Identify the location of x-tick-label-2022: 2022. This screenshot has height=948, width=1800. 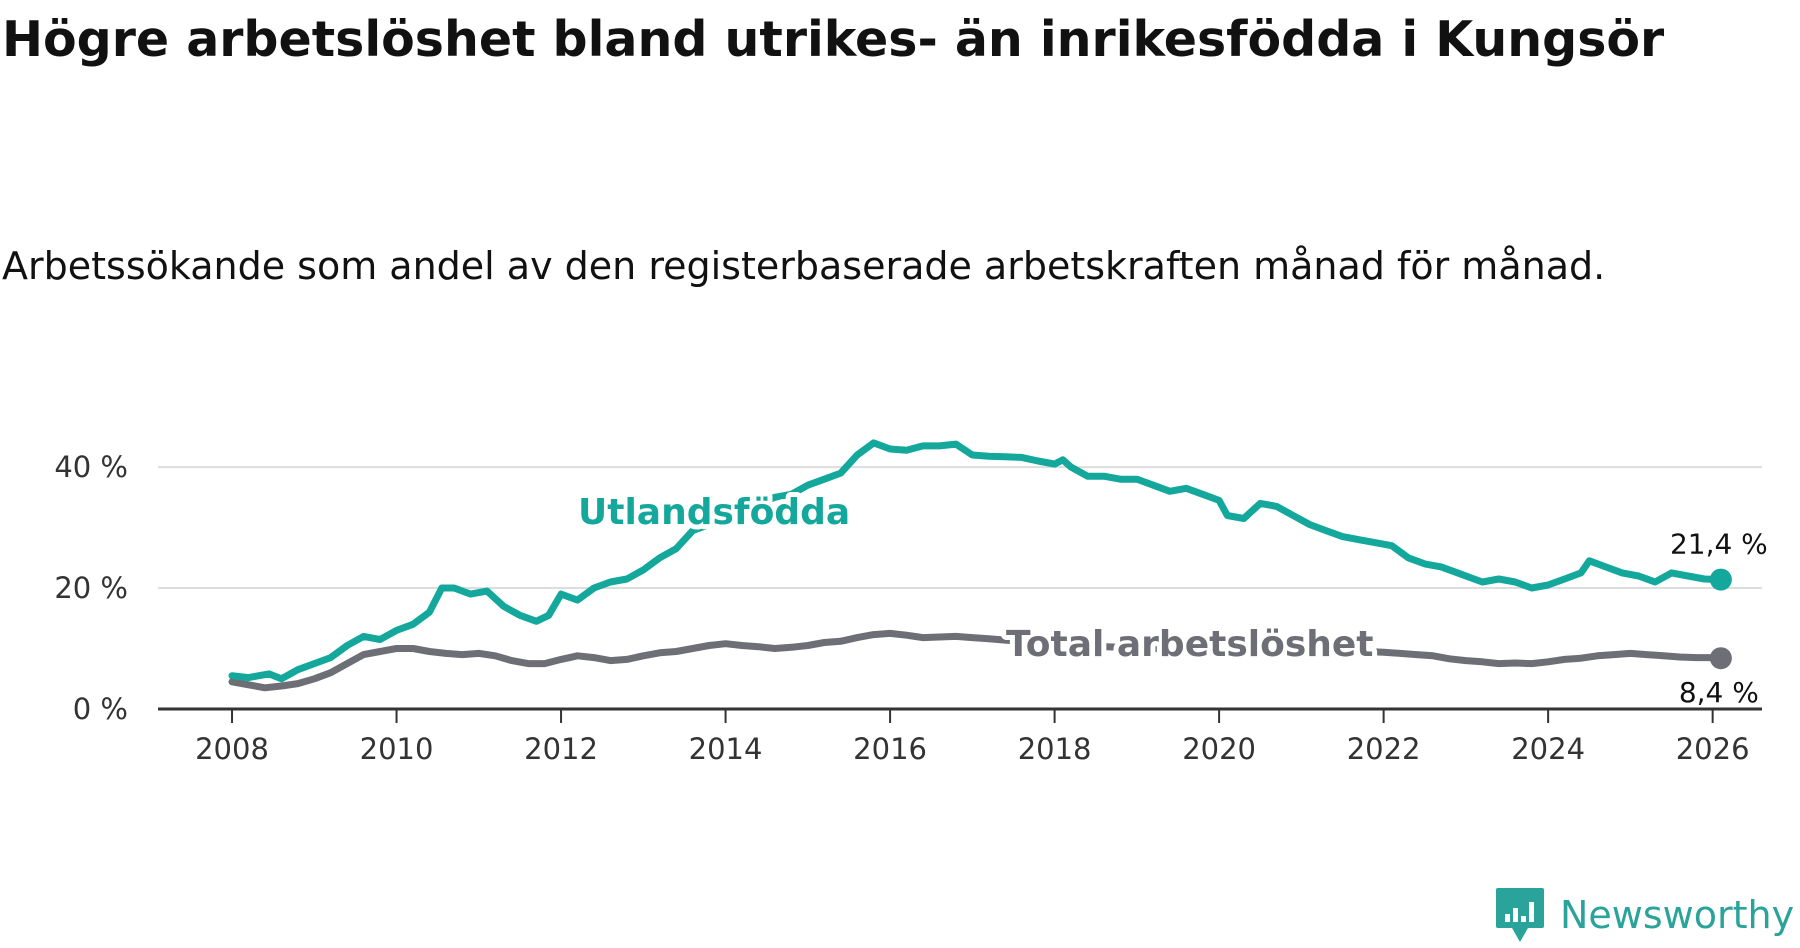
(1384, 749).